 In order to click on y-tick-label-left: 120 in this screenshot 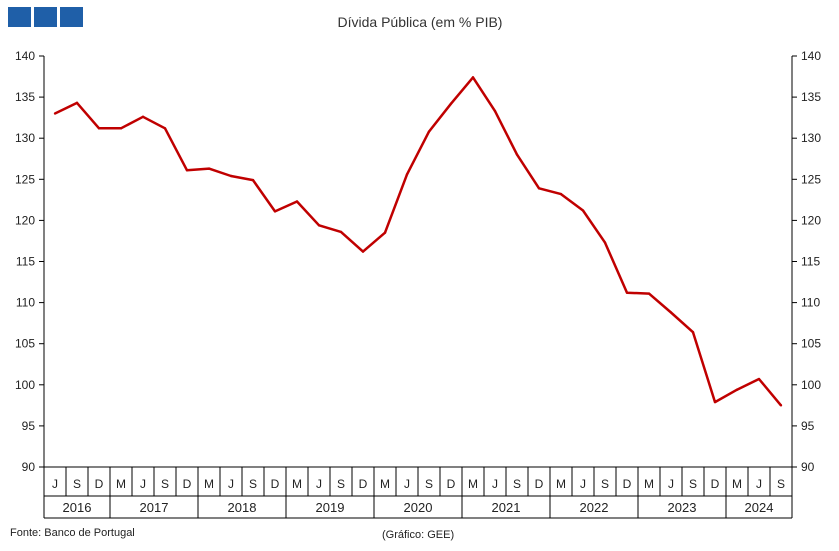, I will do `click(25, 220)`.